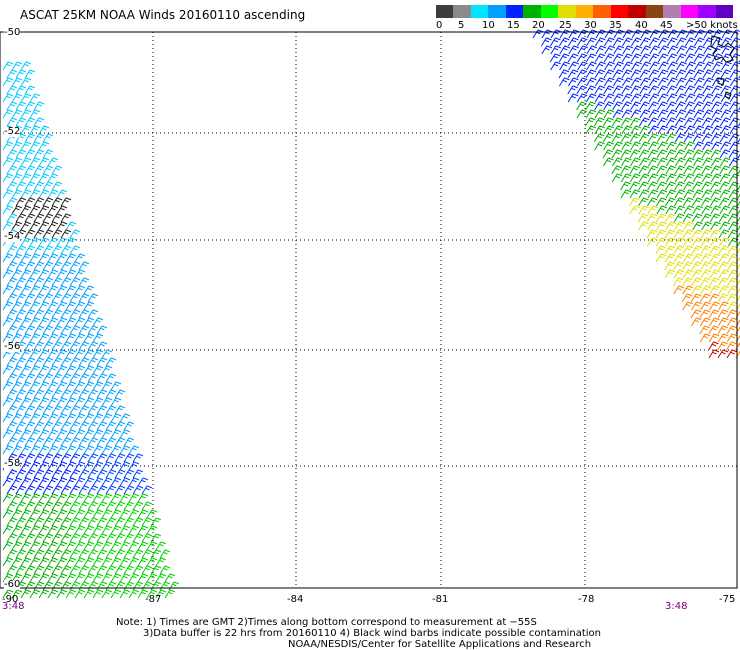 This screenshot has height=650, width=740. What do you see at coordinates (513, 25) in the screenshot?
I see `legend-label: 15` at bounding box center [513, 25].